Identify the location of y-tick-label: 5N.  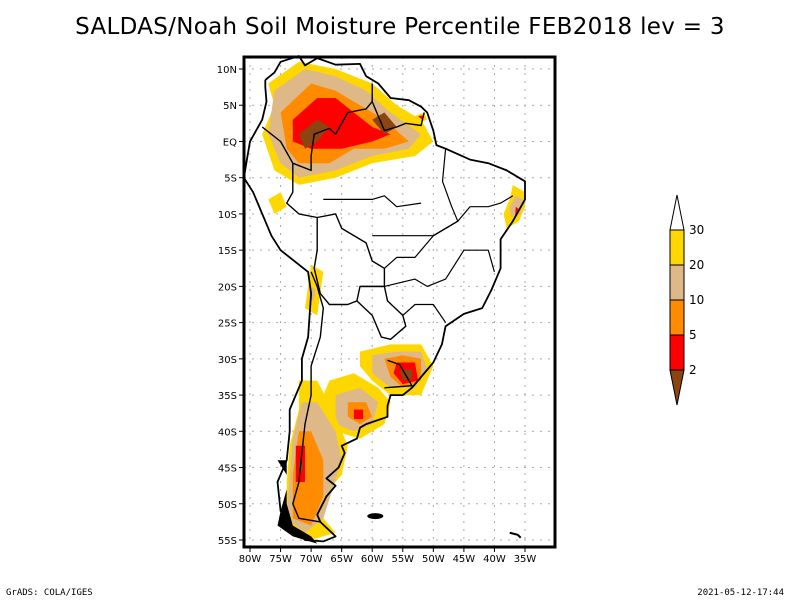
(230, 106).